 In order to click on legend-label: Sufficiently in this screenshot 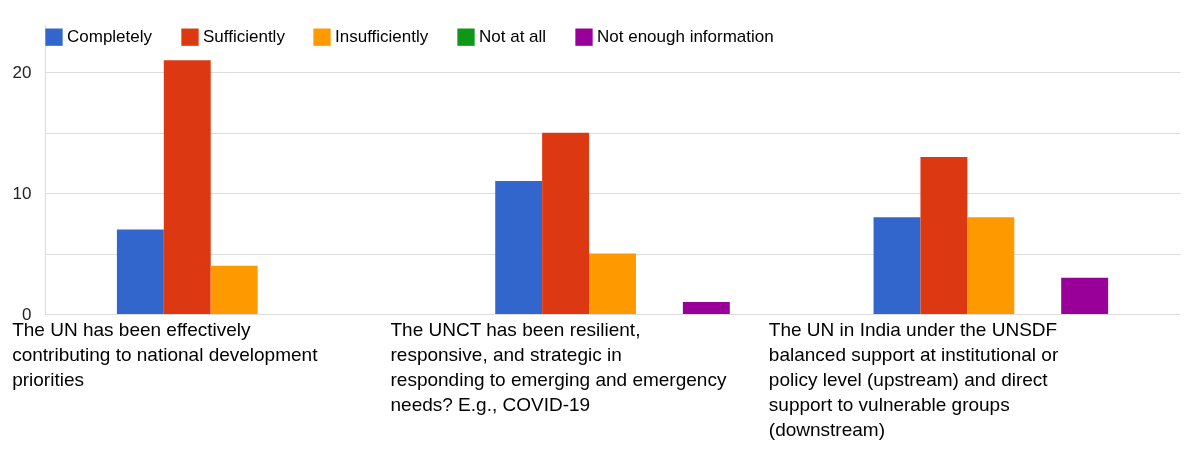, I will do `click(244, 37)`.